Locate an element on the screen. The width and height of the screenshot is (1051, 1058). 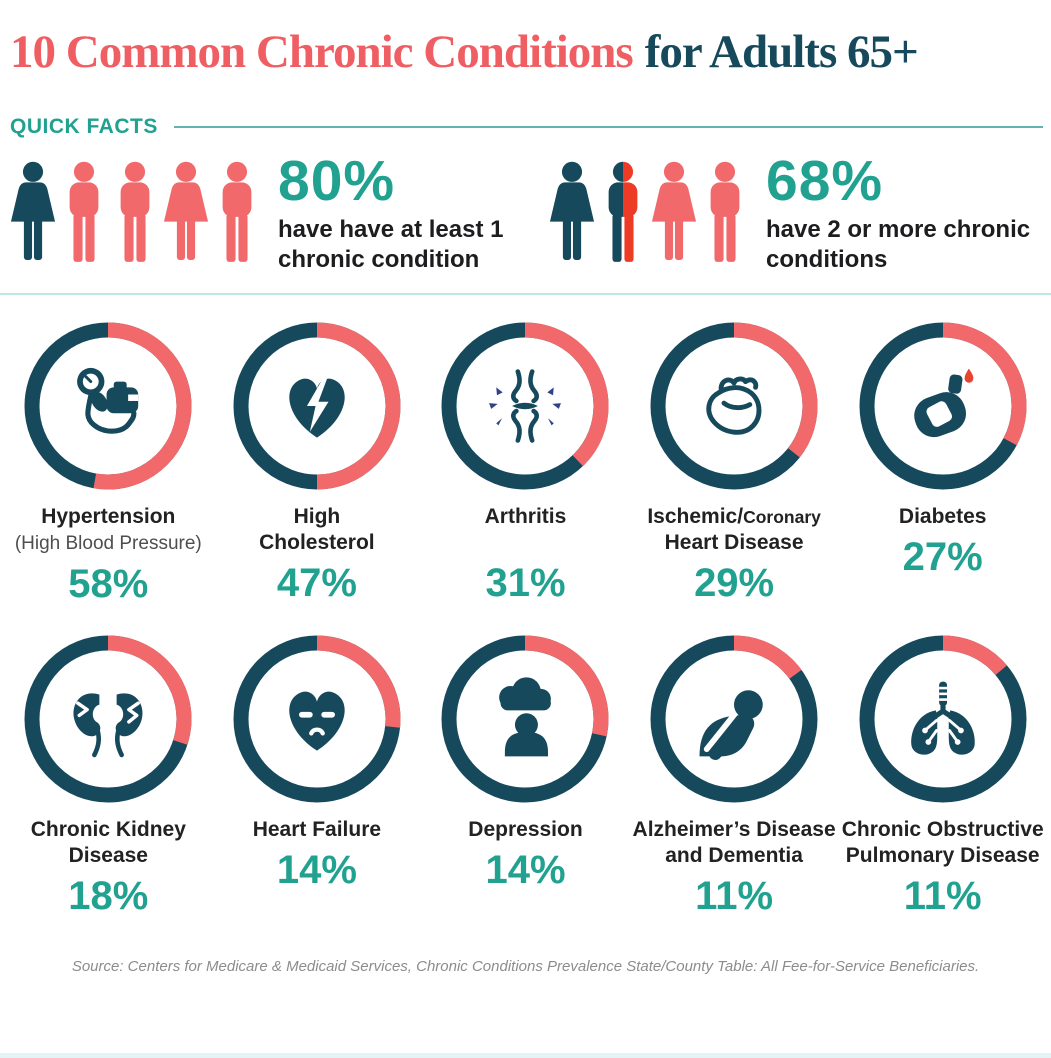
condition-percent: 31% is located at coordinates (525, 582).